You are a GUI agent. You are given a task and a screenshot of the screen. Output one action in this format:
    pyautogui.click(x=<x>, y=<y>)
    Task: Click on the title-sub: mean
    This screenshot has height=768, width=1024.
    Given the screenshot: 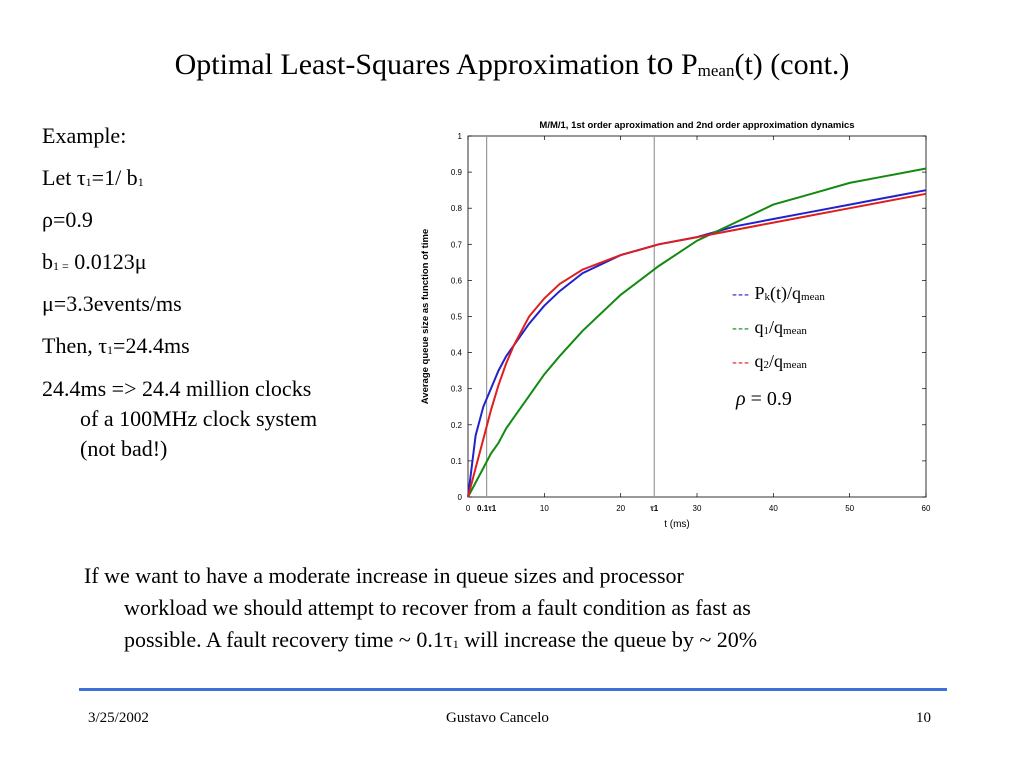 What is the action you would take?
    pyautogui.click(x=716, y=70)
    